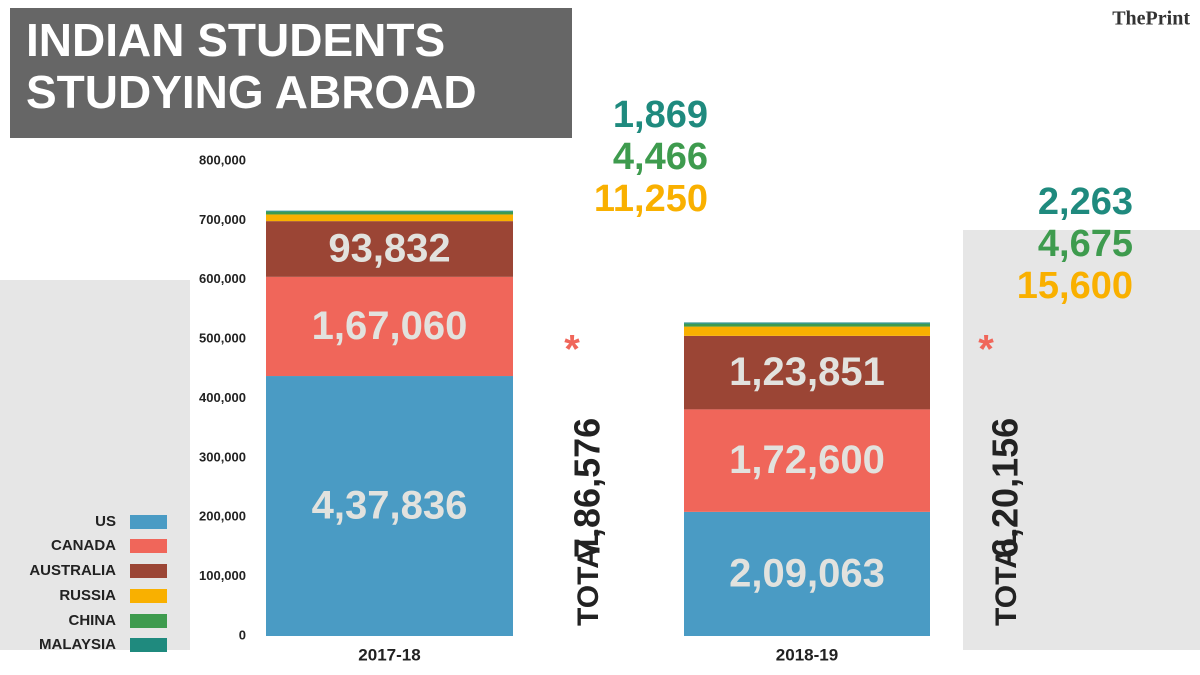  I want to click on value-label: 1,72,600, so click(807, 460).